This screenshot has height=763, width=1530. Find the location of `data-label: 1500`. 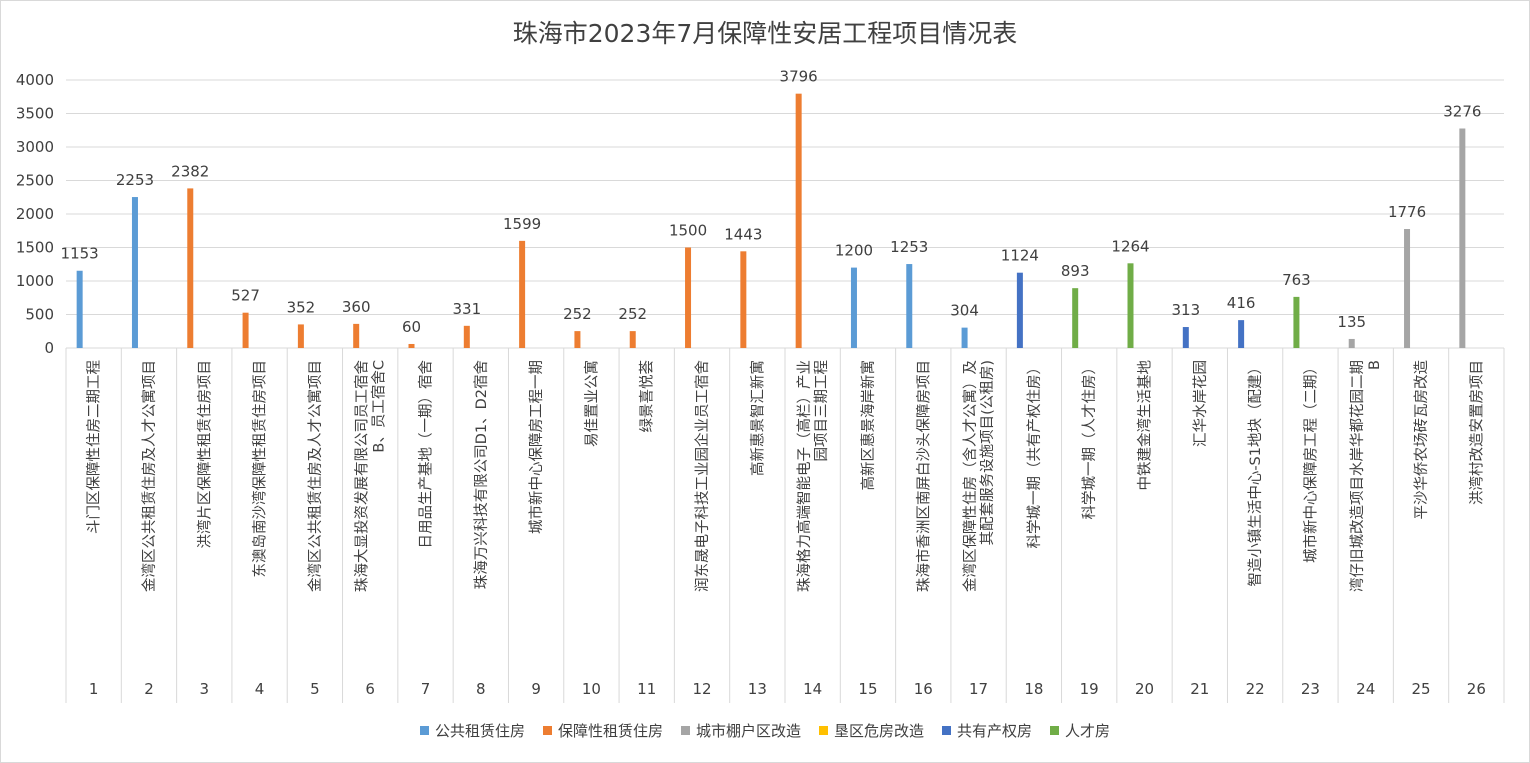

data-label: 1500 is located at coordinates (688, 231).